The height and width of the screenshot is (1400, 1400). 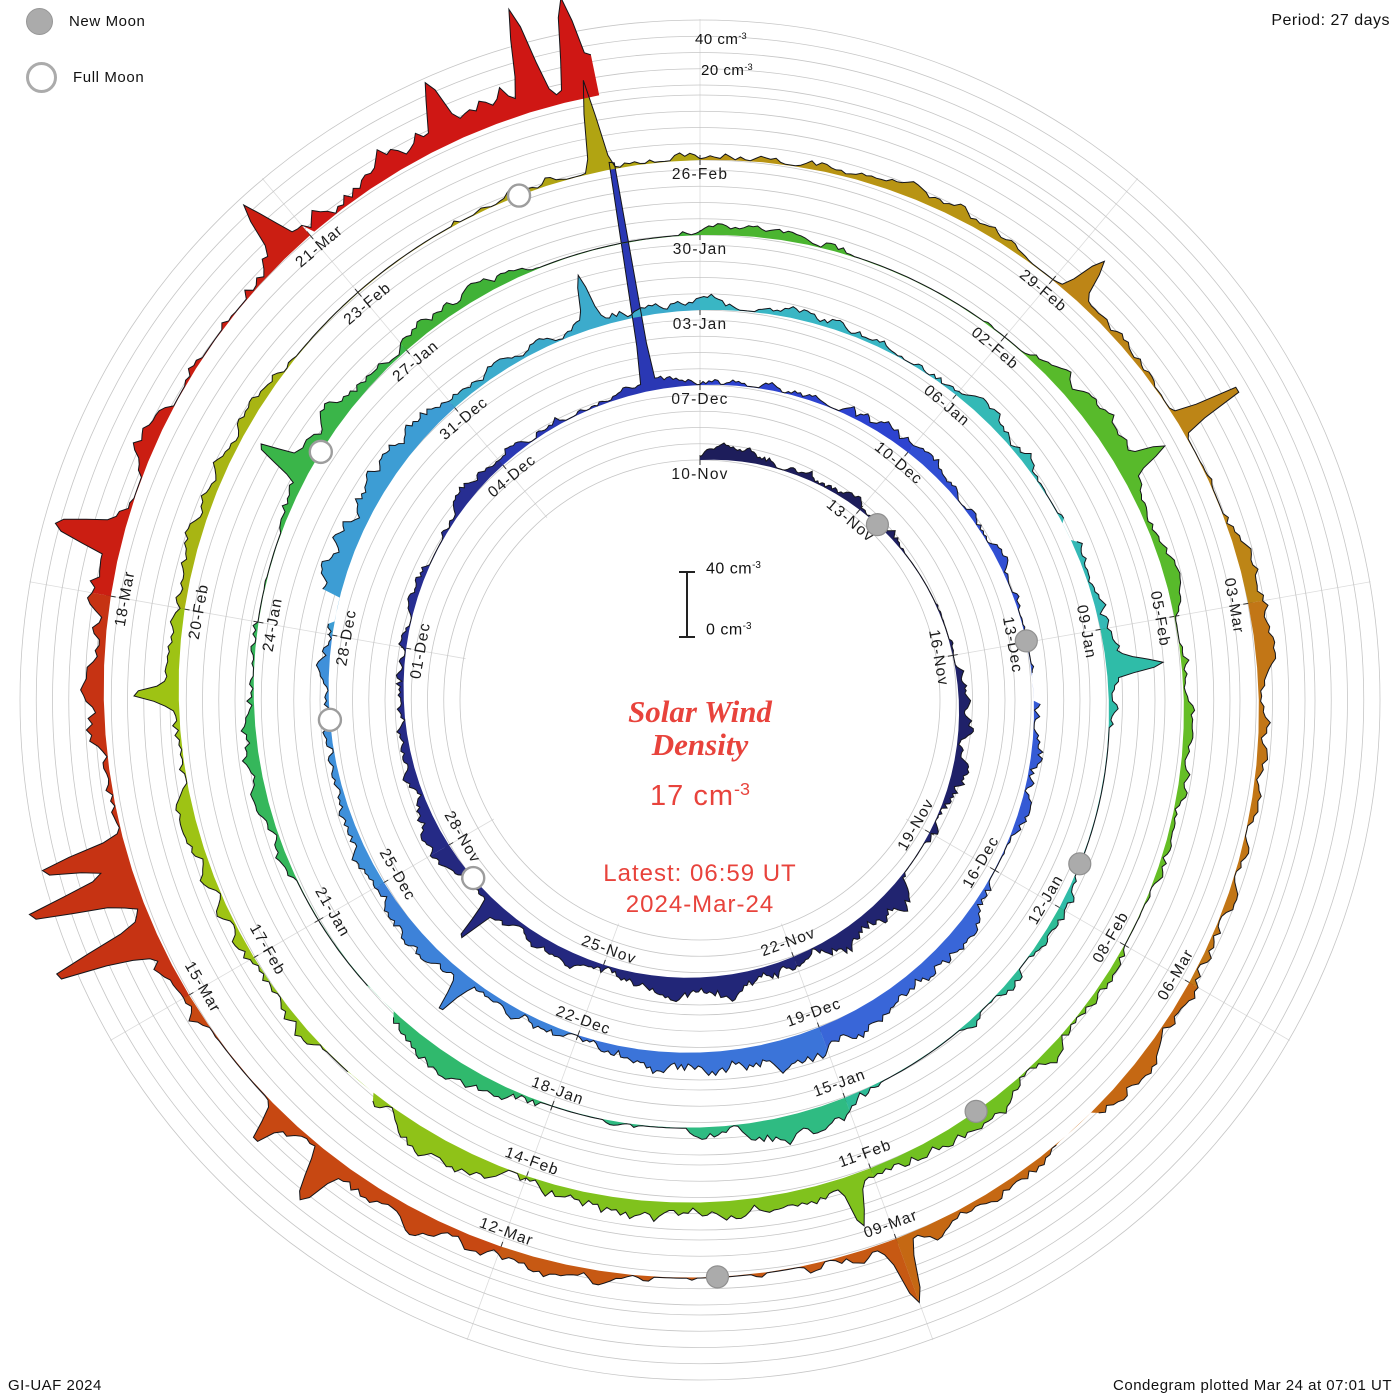 I want to click on date-label: 18-Mar, so click(x=125, y=598).